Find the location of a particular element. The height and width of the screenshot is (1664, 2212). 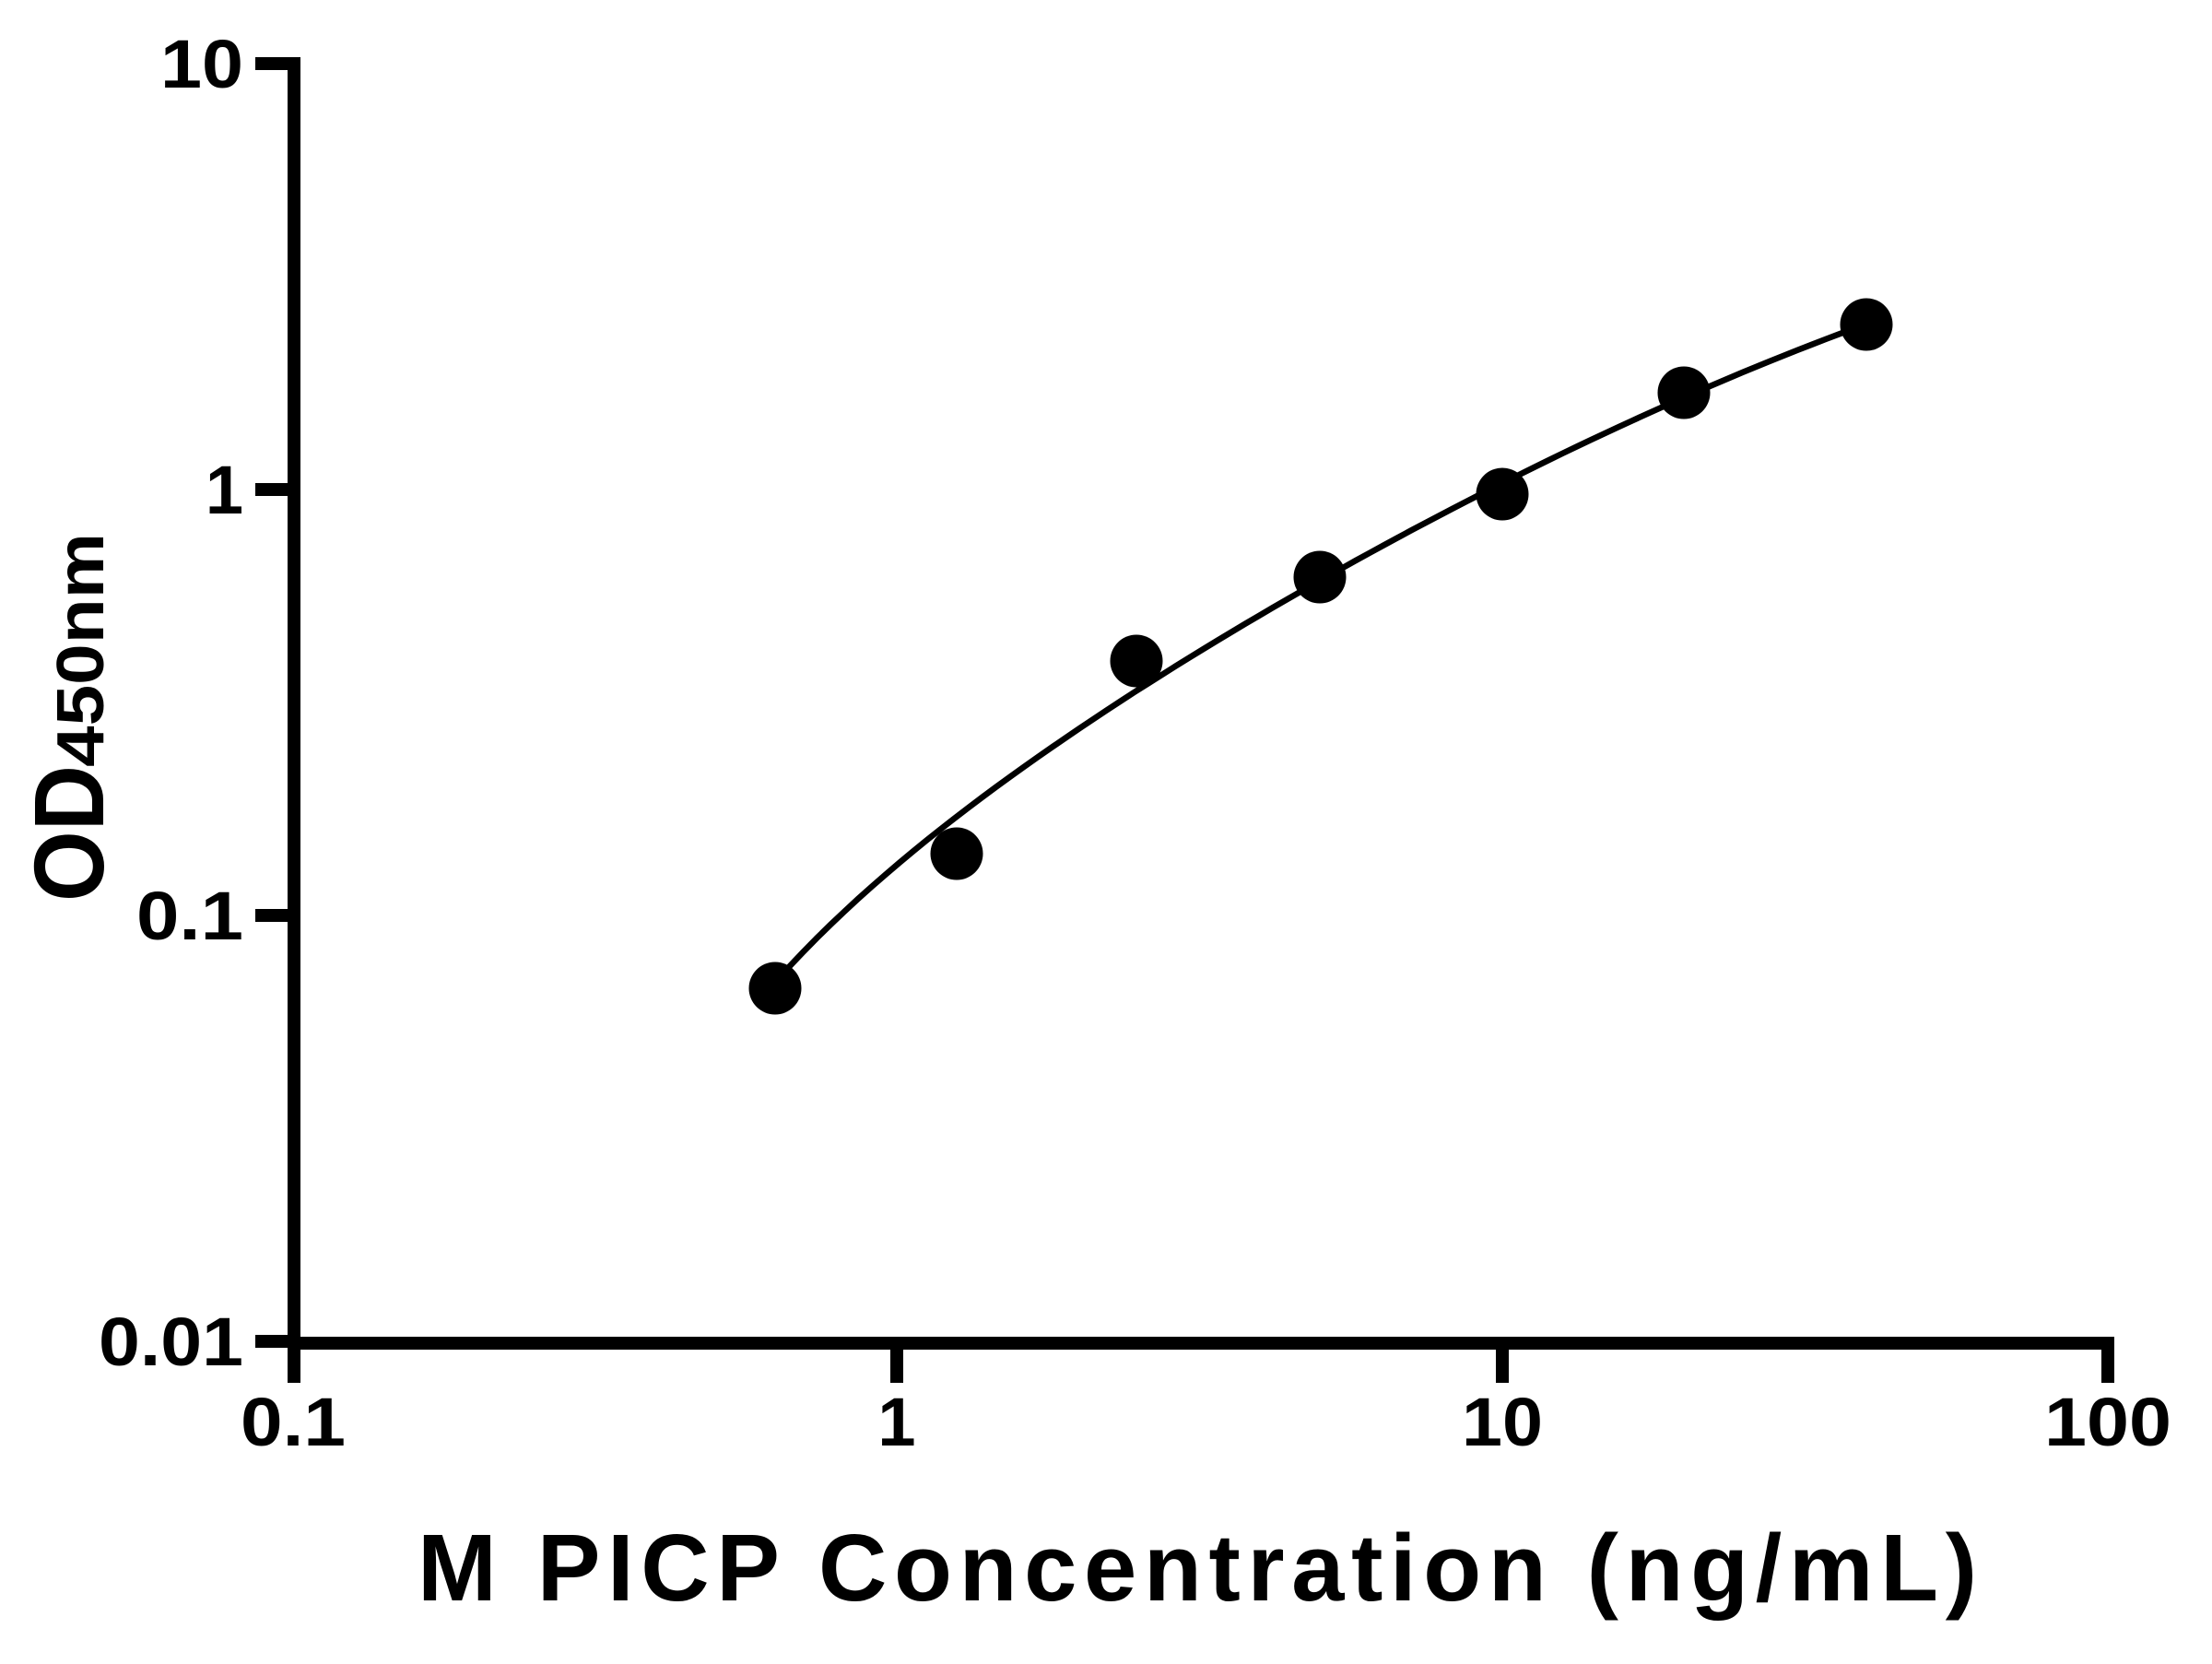

svg-text: 100 is located at coordinates (2107, 1422).